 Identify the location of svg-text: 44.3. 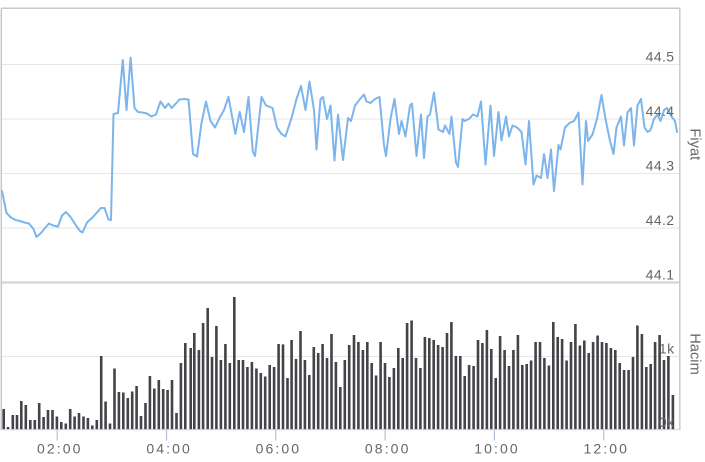
(660, 166).